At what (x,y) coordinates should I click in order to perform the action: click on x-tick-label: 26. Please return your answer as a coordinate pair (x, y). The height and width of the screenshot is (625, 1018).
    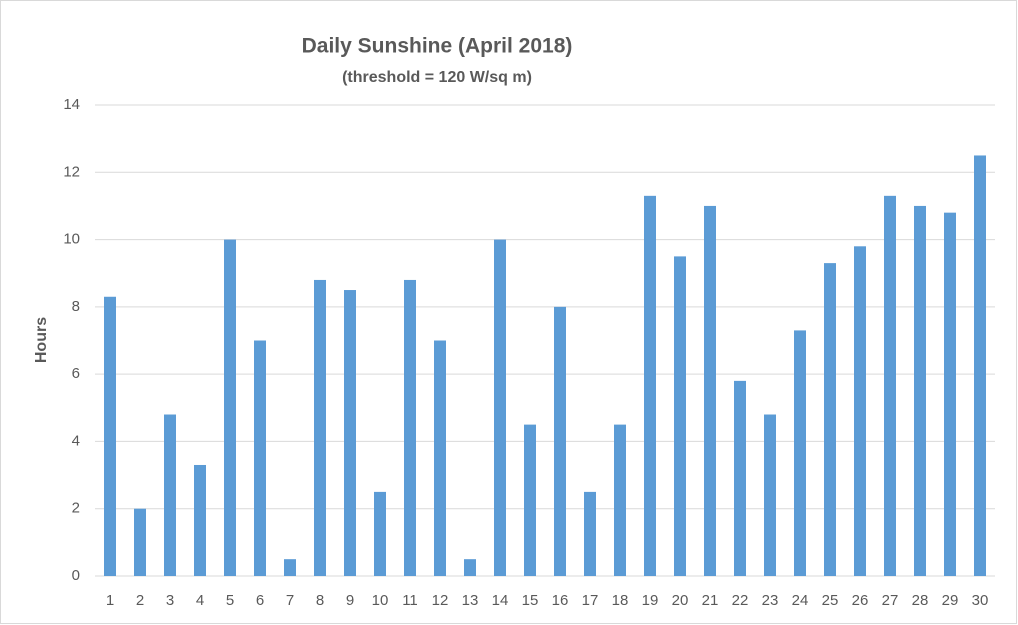
    Looking at the image, I should click on (860, 600).